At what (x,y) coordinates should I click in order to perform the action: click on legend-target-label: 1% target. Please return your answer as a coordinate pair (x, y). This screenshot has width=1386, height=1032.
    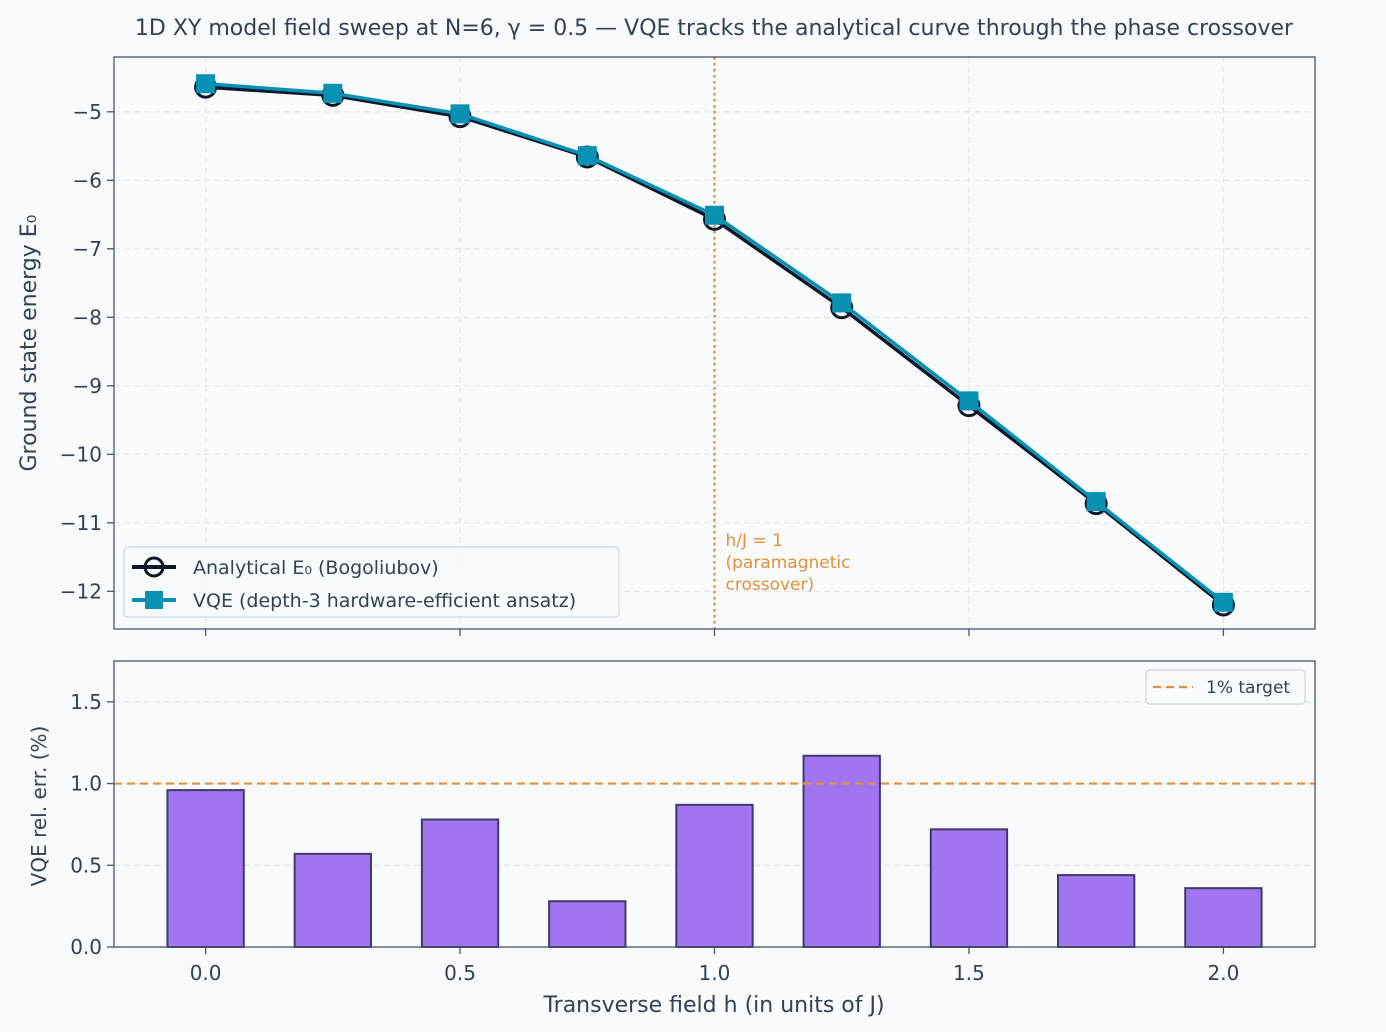
    Looking at the image, I should click on (1248, 688).